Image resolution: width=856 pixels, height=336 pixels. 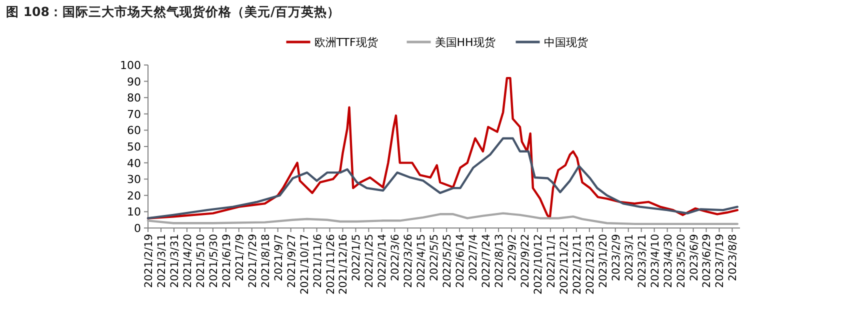 What do you see at coordinates (720, 261) in the screenshot?
I see `x-tick-label: 2023/7/19` at bounding box center [720, 261].